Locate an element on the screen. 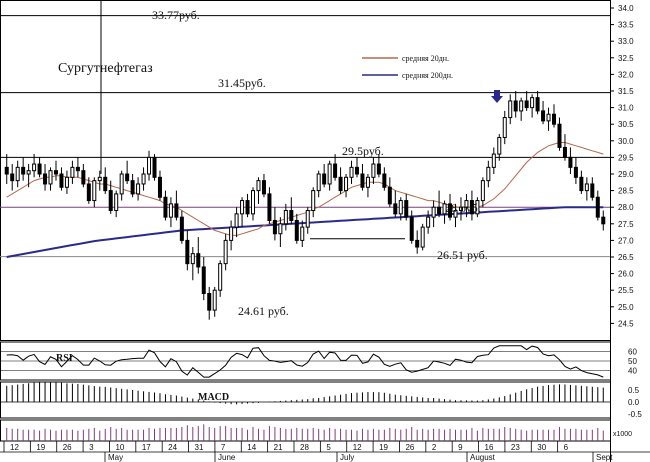 The width and height of the screenshot is (650, 462). date-label: 26 is located at coordinates (409, 447).